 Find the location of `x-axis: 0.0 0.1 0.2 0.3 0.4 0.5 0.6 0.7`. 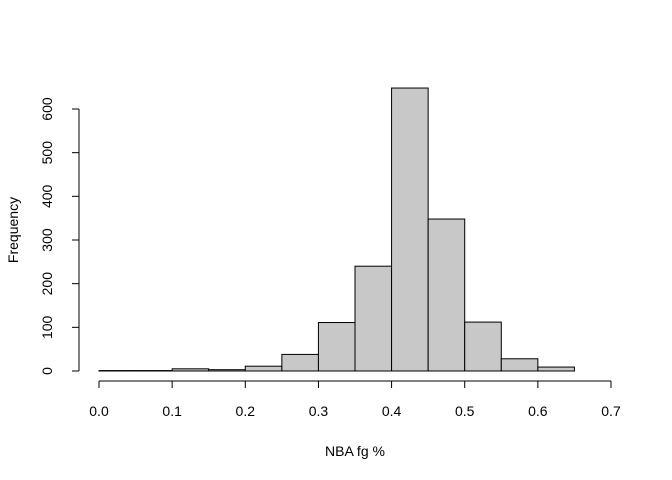

x-axis: 0.0 0.1 0.2 0.3 0.4 0.5 0.6 0.7 is located at coordinates (355, 399).